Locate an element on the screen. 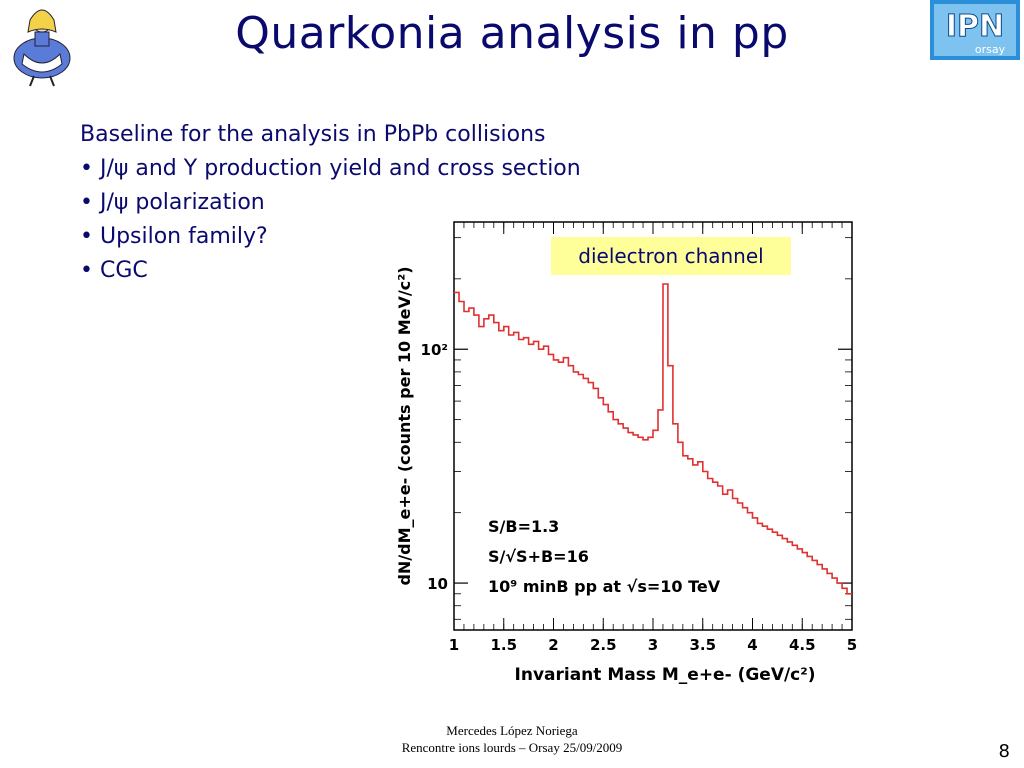 The image size is (1024, 768). bullet-cgc: • CGC is located at coordinates (114, 270).